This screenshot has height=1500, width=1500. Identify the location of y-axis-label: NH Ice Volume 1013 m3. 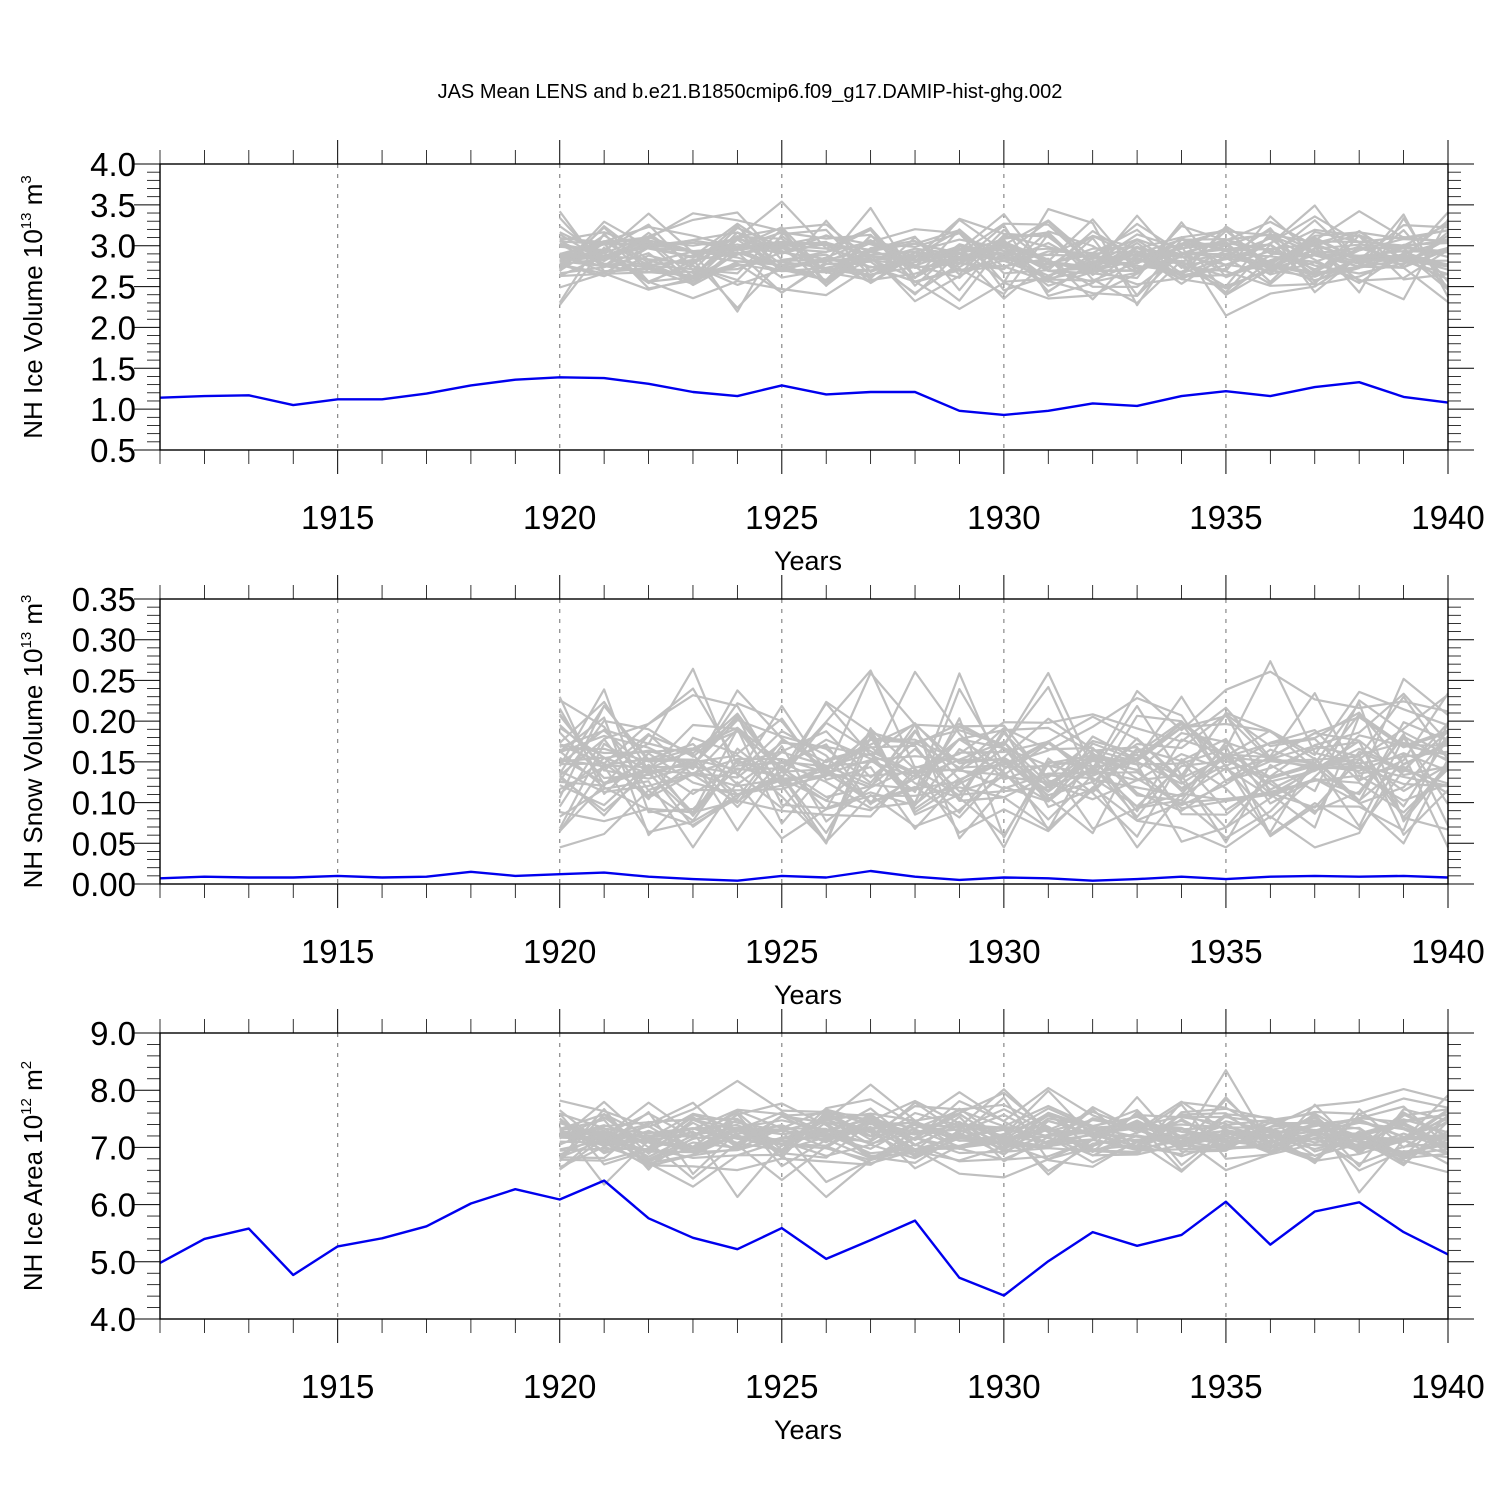
(33, 306).